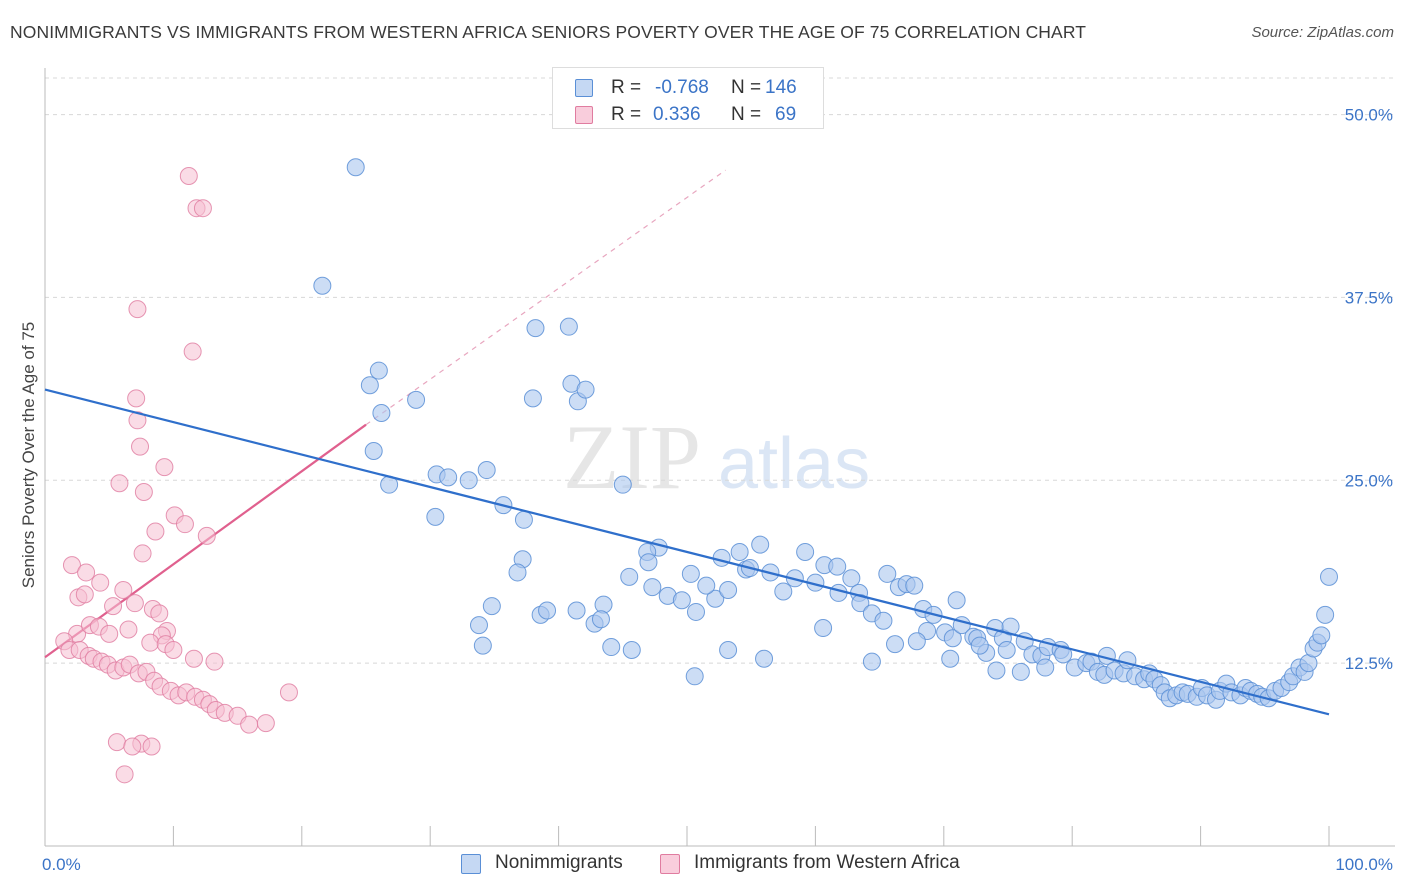 This screenshot has width=1406, height=892. I want to click on y-tick-label: 37.5%, so click(1369, 297).